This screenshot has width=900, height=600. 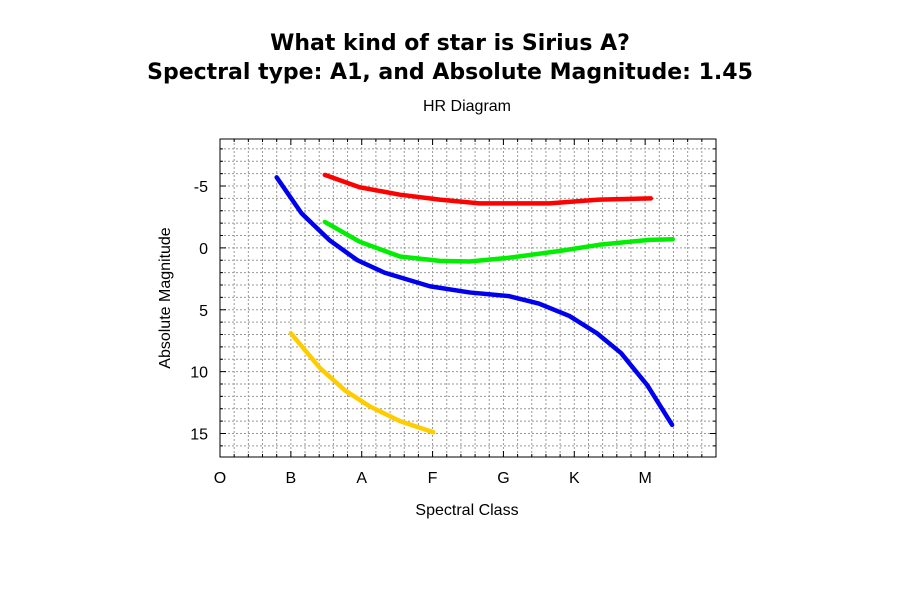 I want to click on y-tick-label: 5, so click(x=203, y=311).